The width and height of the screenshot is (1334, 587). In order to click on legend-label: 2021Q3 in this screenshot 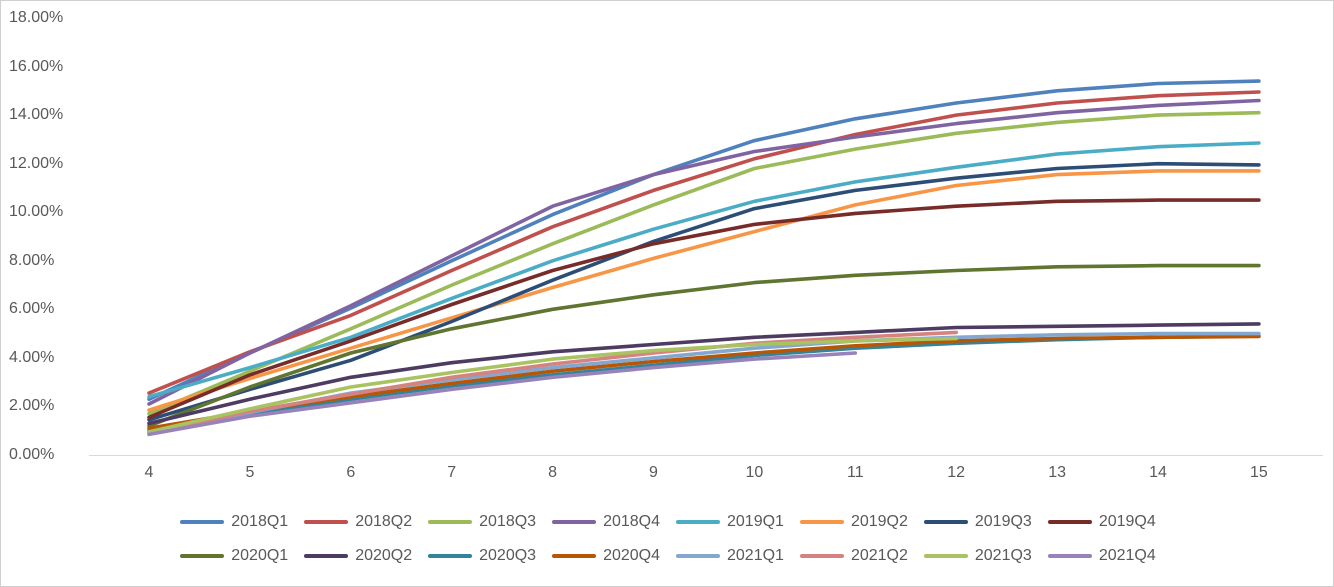, I will do `click(1003, 555)`.